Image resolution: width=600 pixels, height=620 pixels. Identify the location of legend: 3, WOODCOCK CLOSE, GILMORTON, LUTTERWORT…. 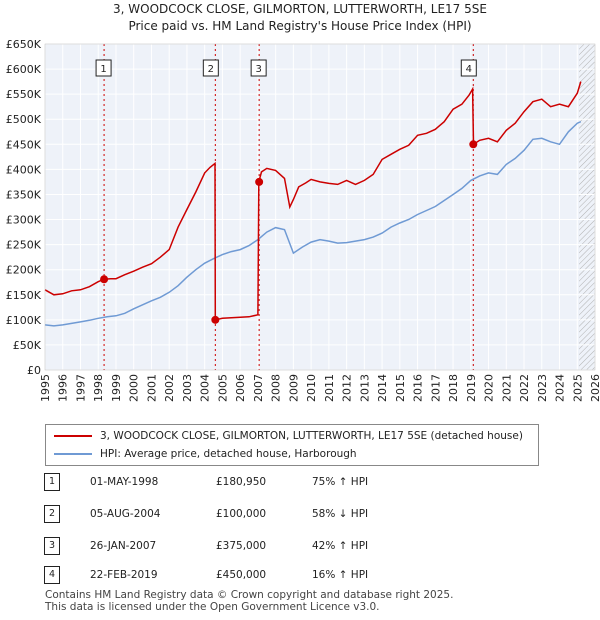
(292, 445).